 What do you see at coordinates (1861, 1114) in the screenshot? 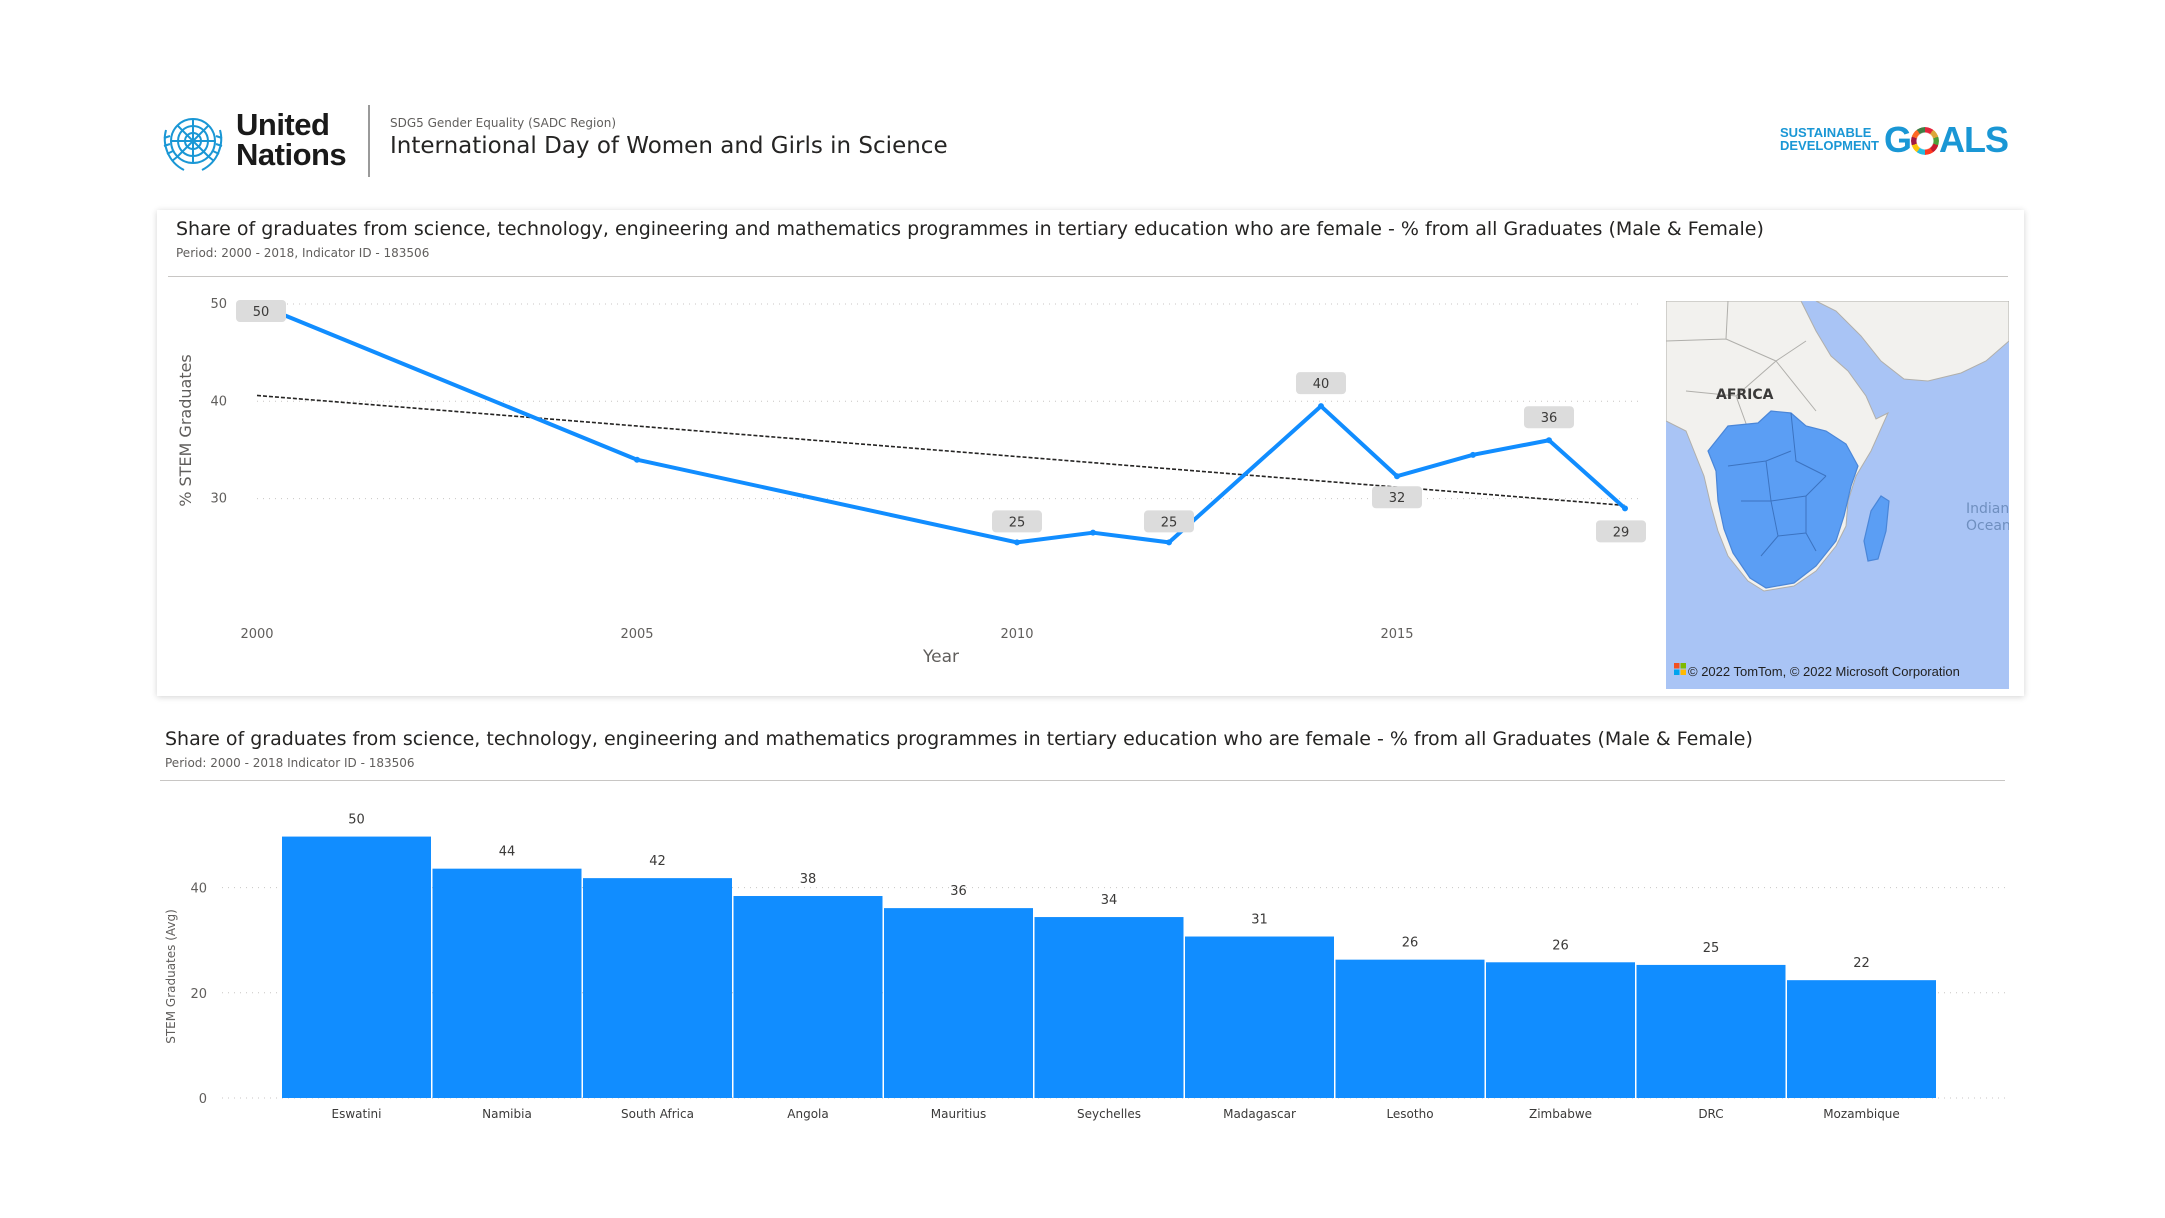
I see `bar-chart-category-label: Mozambique` at bounding box center [1861, 1114].